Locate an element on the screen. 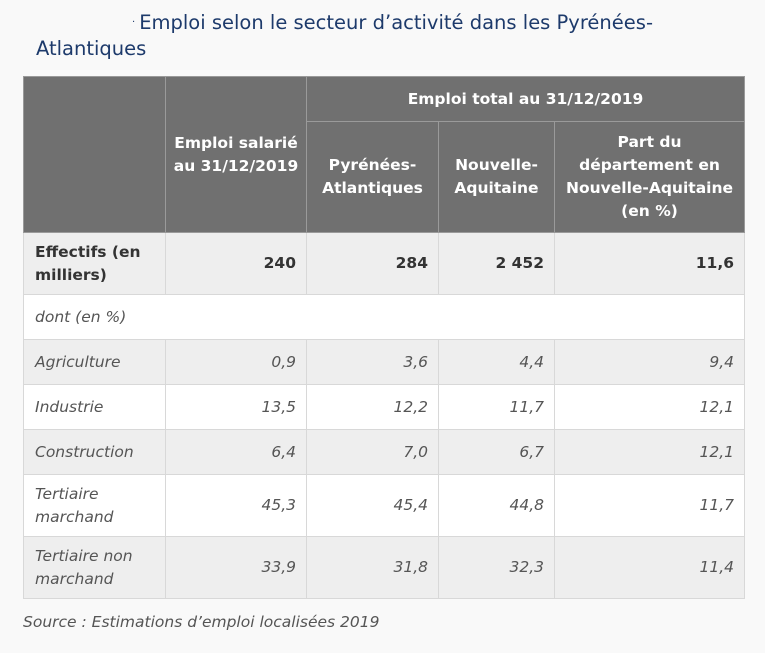 This screenshot has width=765, height=653. cell-value: 6,7 is located at coordinates (496, 452).